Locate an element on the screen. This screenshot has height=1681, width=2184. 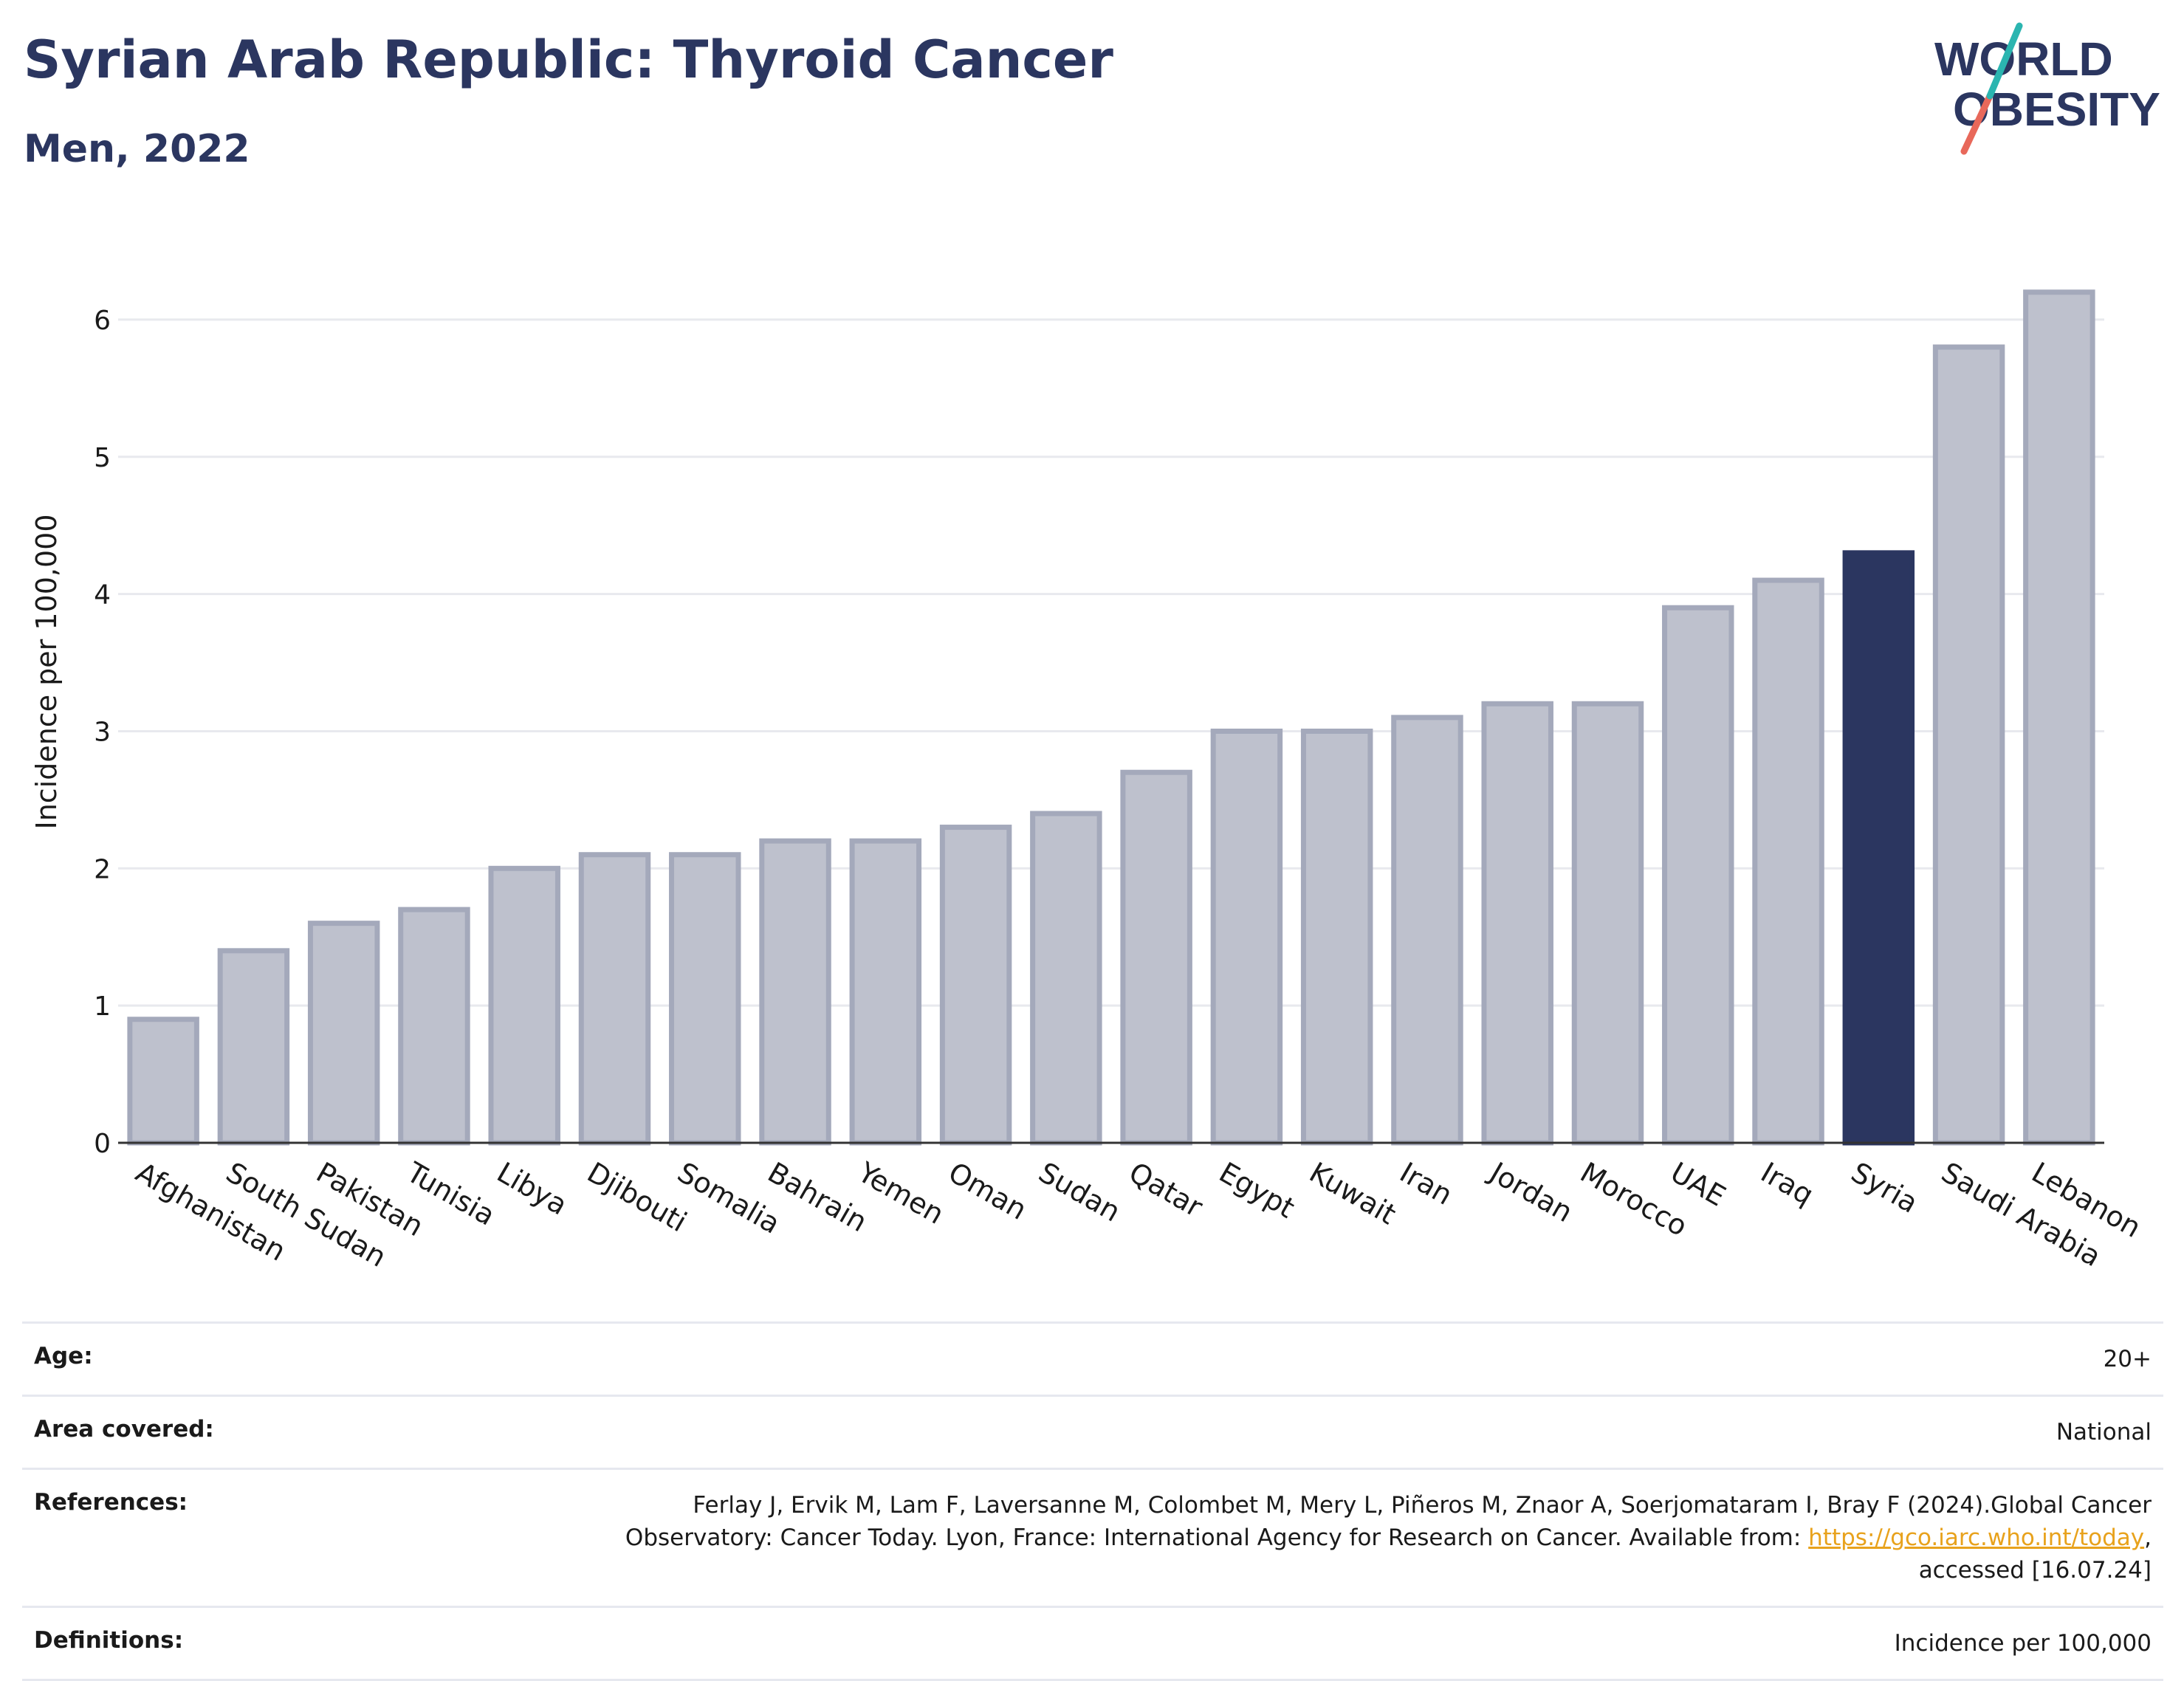
logo-text-world: WORLD is located at coordinates (2024, 59).